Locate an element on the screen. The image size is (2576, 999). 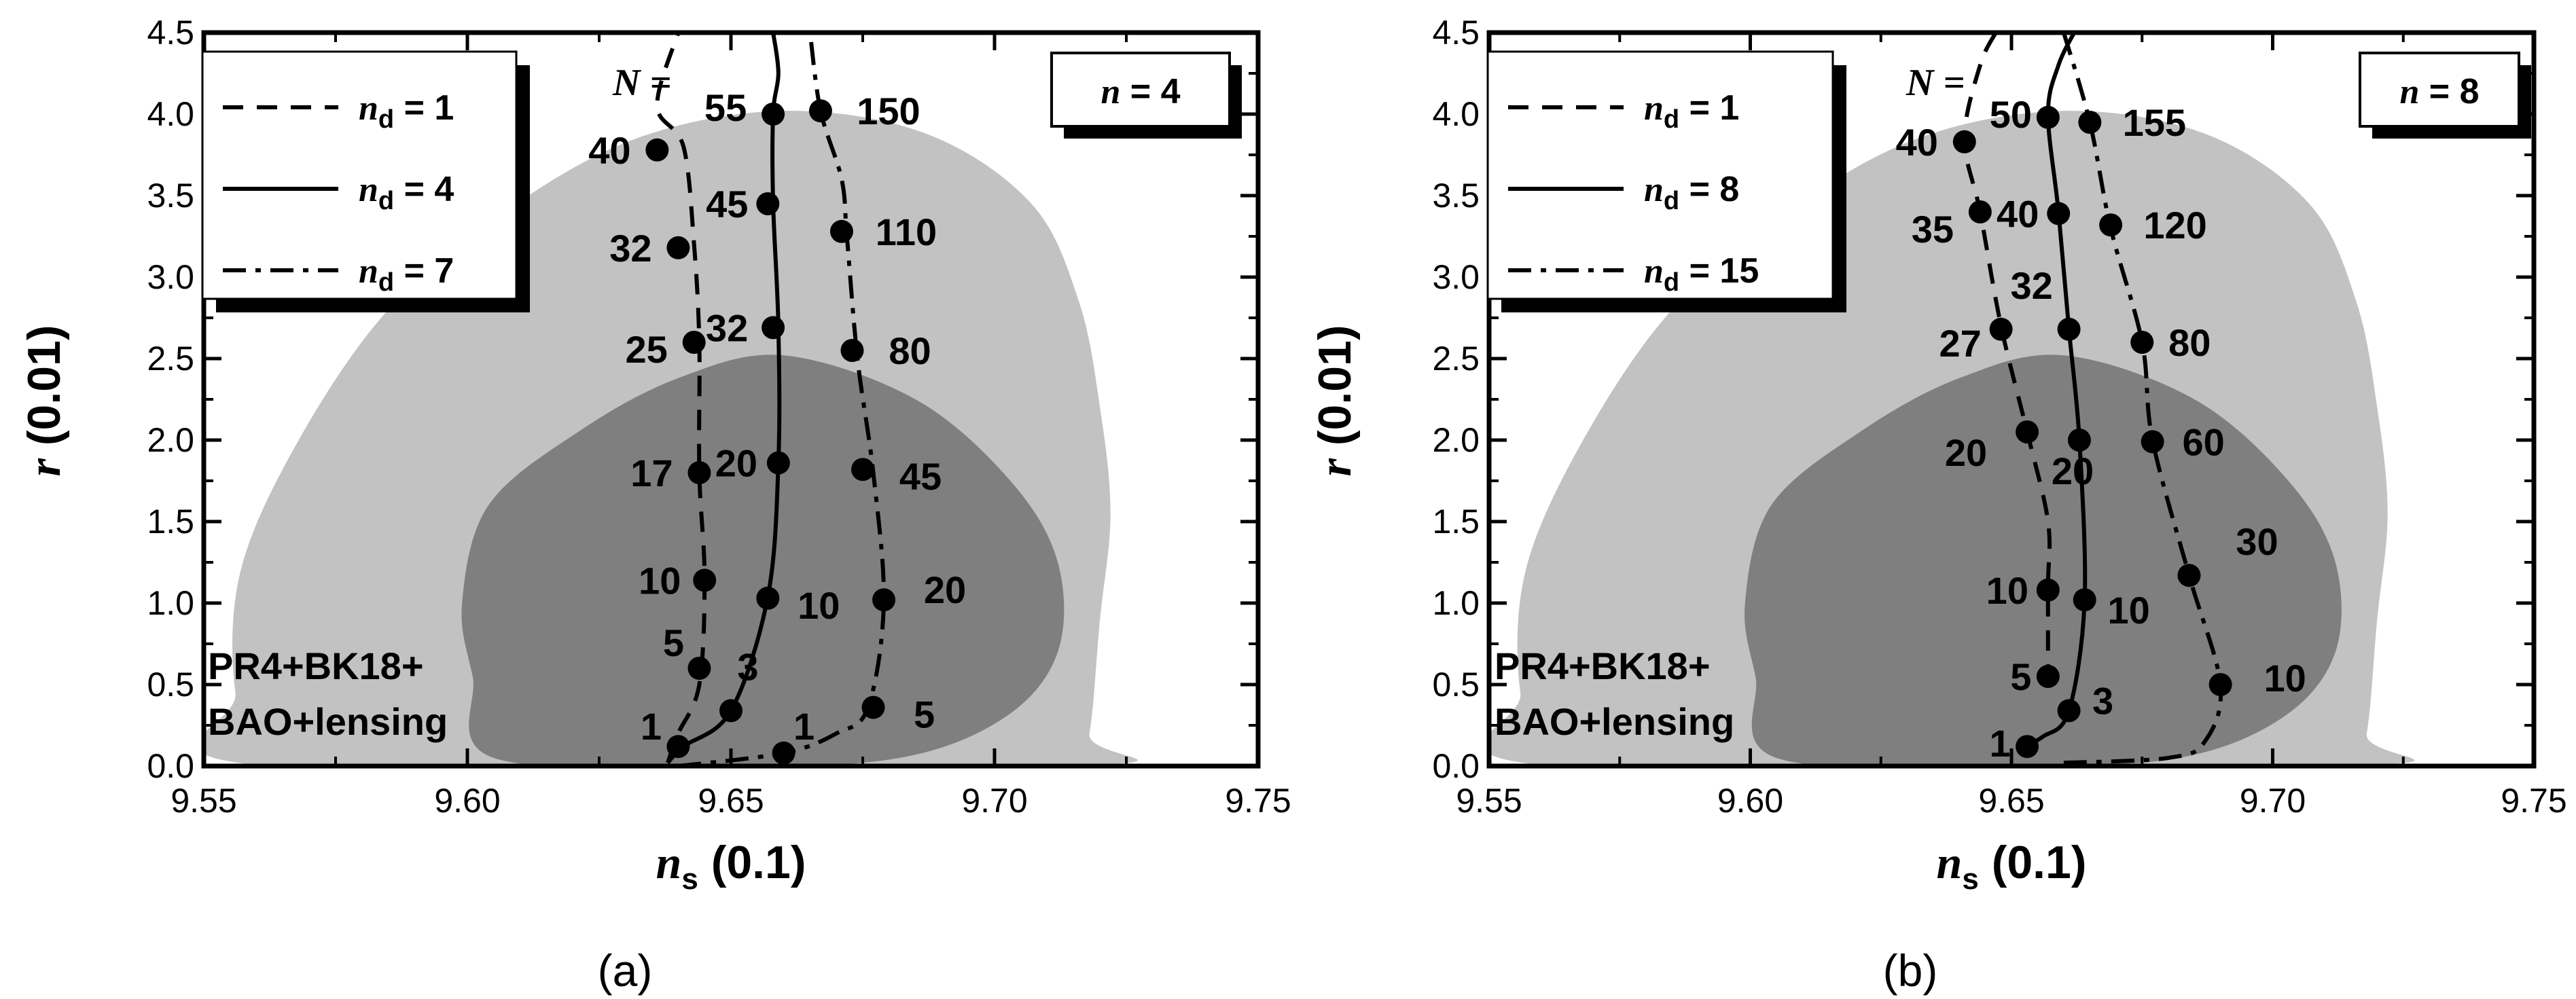
point-label: 30 is located at coordinates (2257, 541).